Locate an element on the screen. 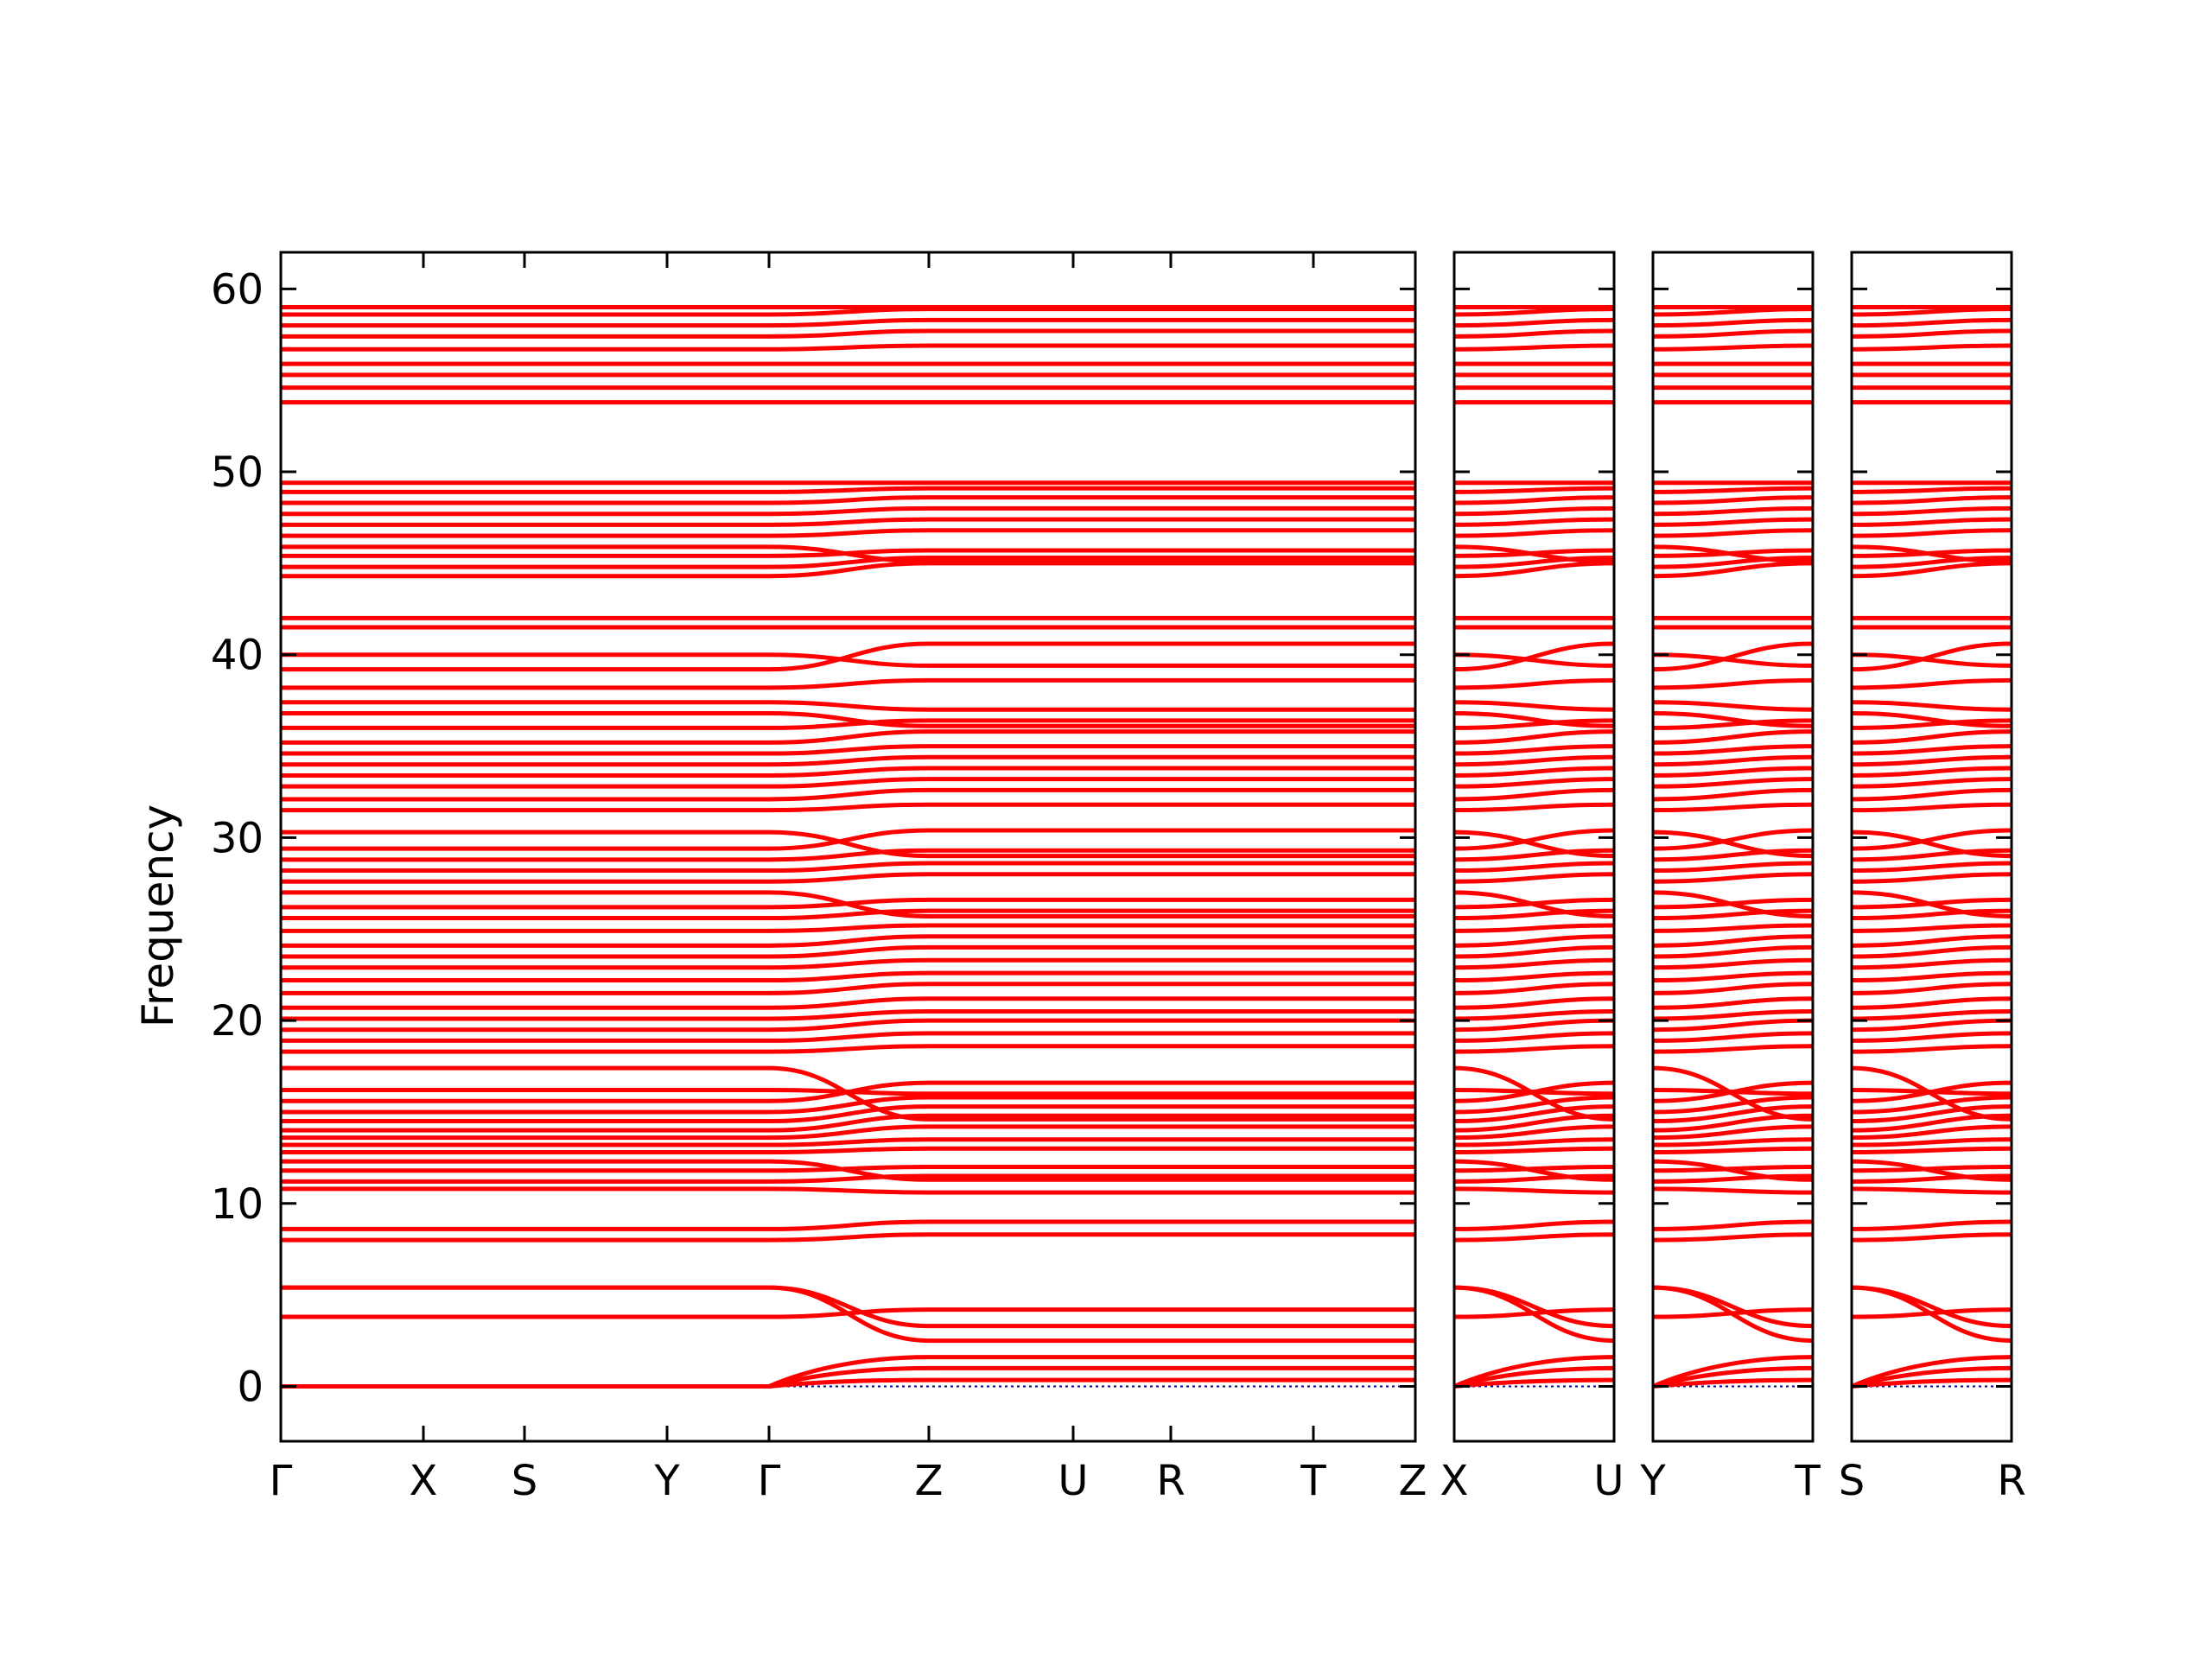 The height and width of the screenshot is (1659, 2212). y-tick-label: 30 is located at coordinates (237, 838).